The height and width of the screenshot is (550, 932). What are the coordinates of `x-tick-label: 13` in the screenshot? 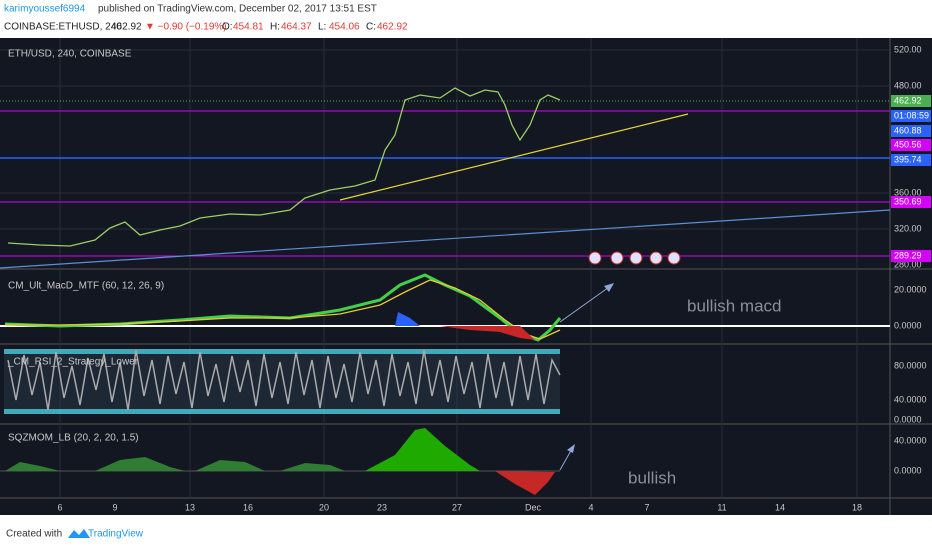 It's located at (190, 507).